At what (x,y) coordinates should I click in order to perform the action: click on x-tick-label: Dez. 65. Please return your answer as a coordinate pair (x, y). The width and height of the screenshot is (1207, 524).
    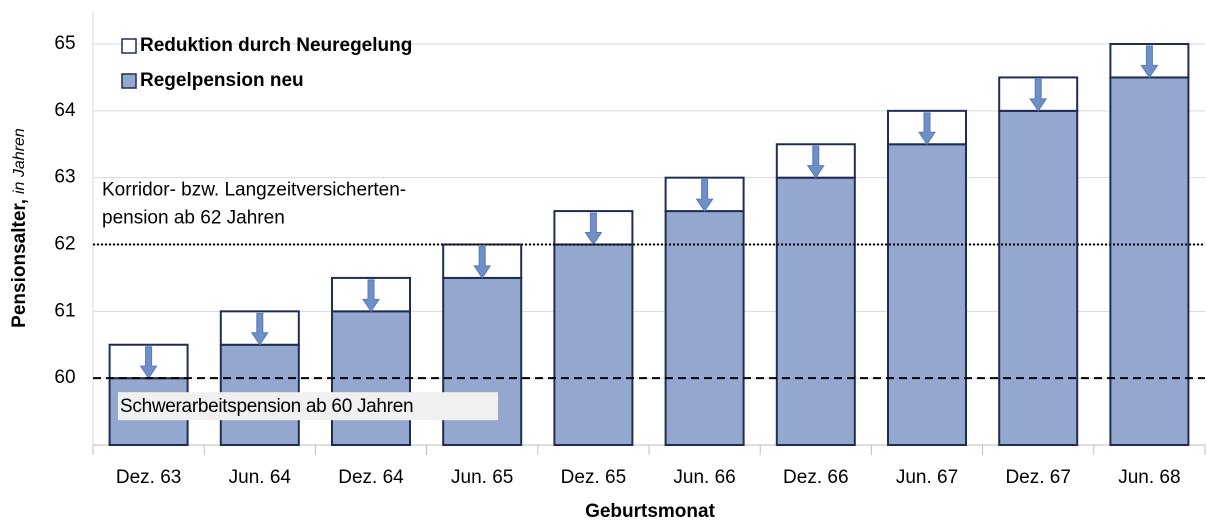
    Looking at the image, I should click on (593, 477).